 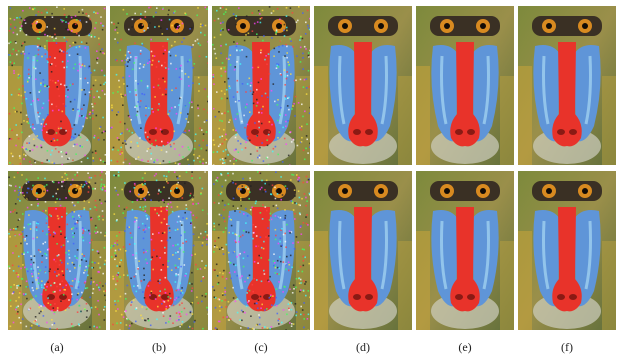 What do you see at coordinates (159, 347) in the screenshot?
I see `label-b: (b)` at bounding box center [159, 347].